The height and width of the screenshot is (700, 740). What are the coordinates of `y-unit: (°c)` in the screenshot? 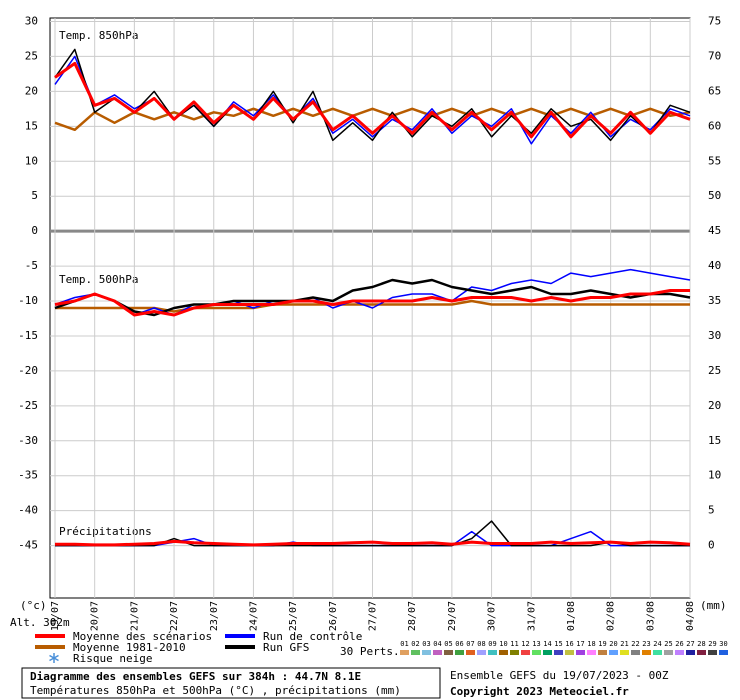 It's located at (33, 605).